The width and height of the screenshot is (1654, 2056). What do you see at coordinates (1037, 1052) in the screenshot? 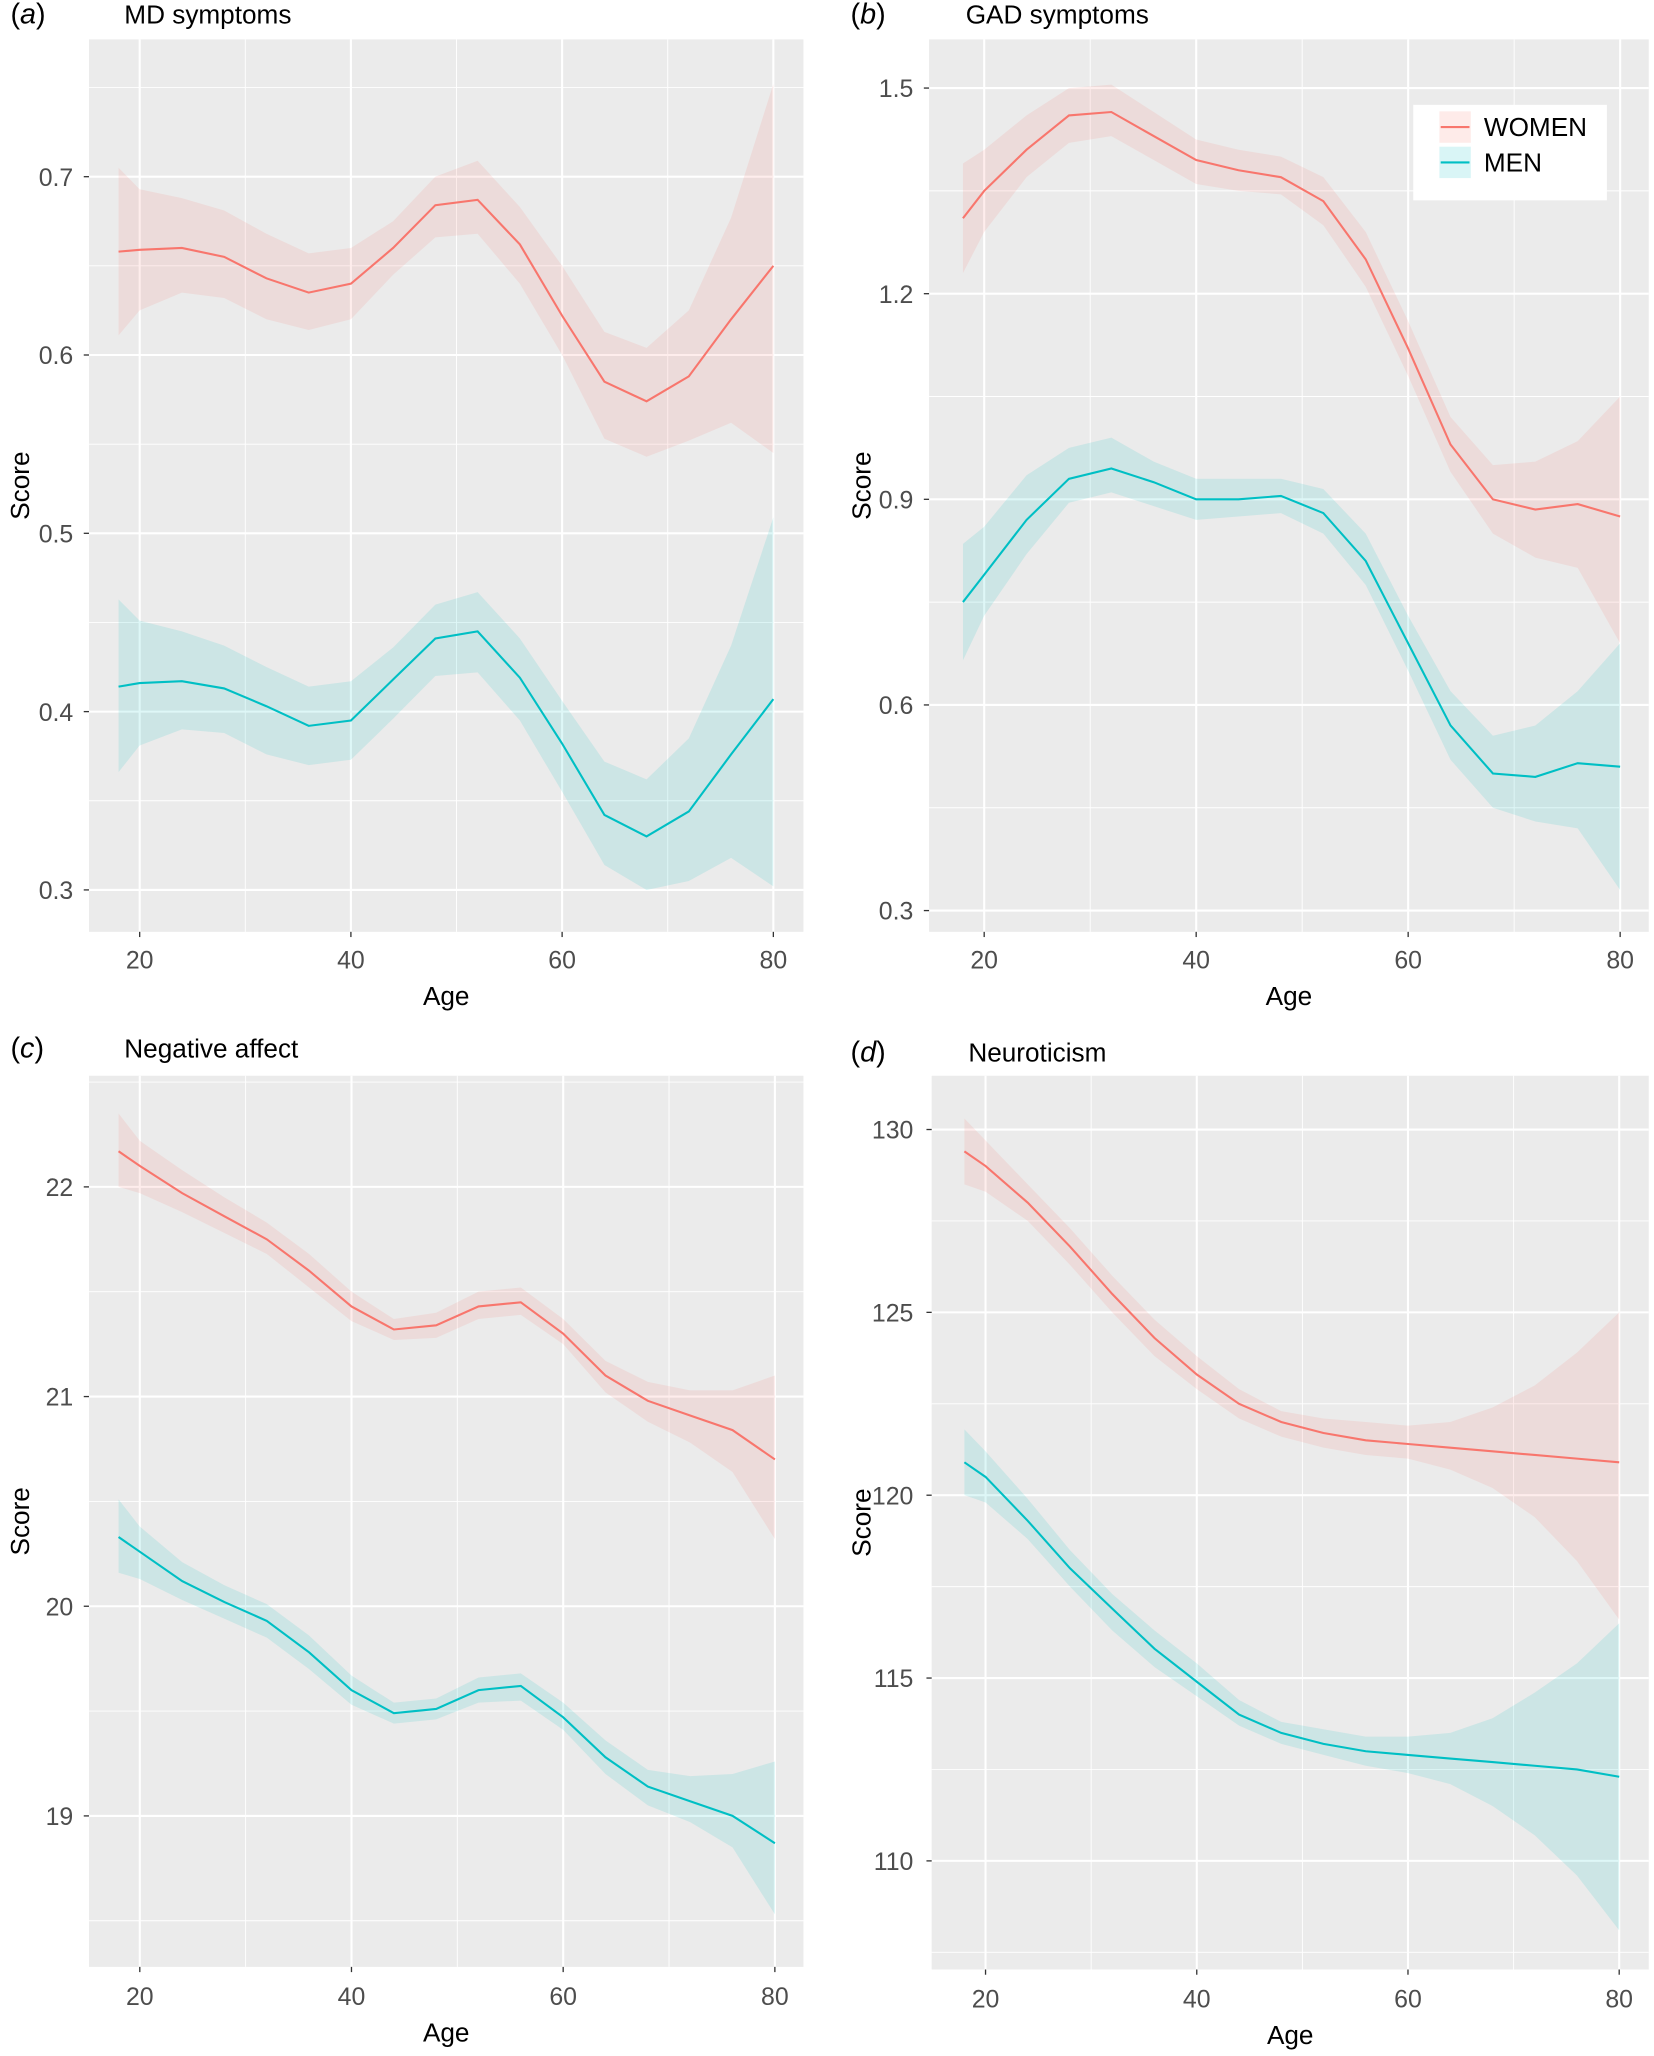
I see `panel-title: Neuroticism` at bounding box center [1037, 1052].